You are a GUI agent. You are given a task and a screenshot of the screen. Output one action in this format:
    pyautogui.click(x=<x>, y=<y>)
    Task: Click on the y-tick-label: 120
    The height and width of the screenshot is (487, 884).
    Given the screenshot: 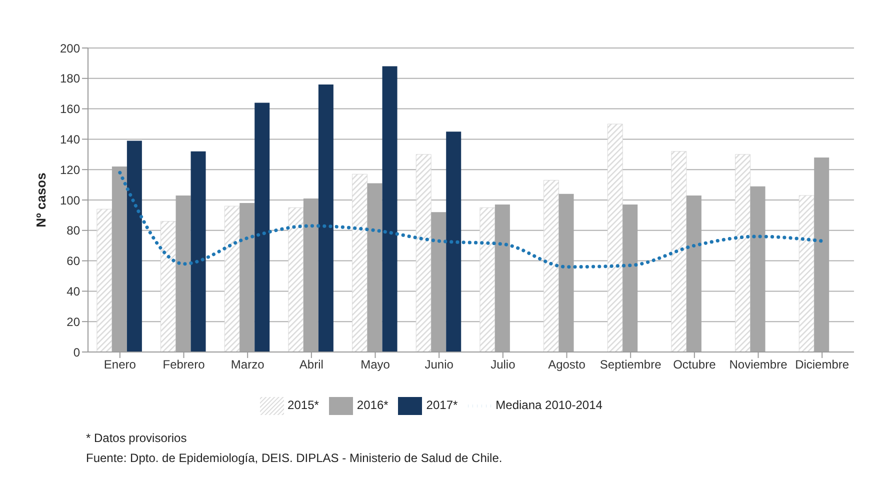 What is the action you would take?
    pyautogui.click(x=70, y=169)
    